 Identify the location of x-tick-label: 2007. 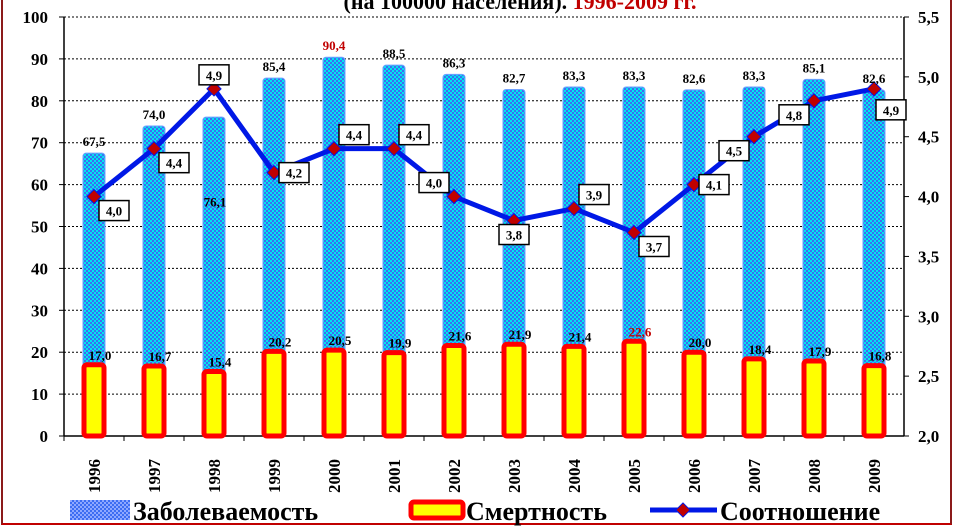
(754, 476).